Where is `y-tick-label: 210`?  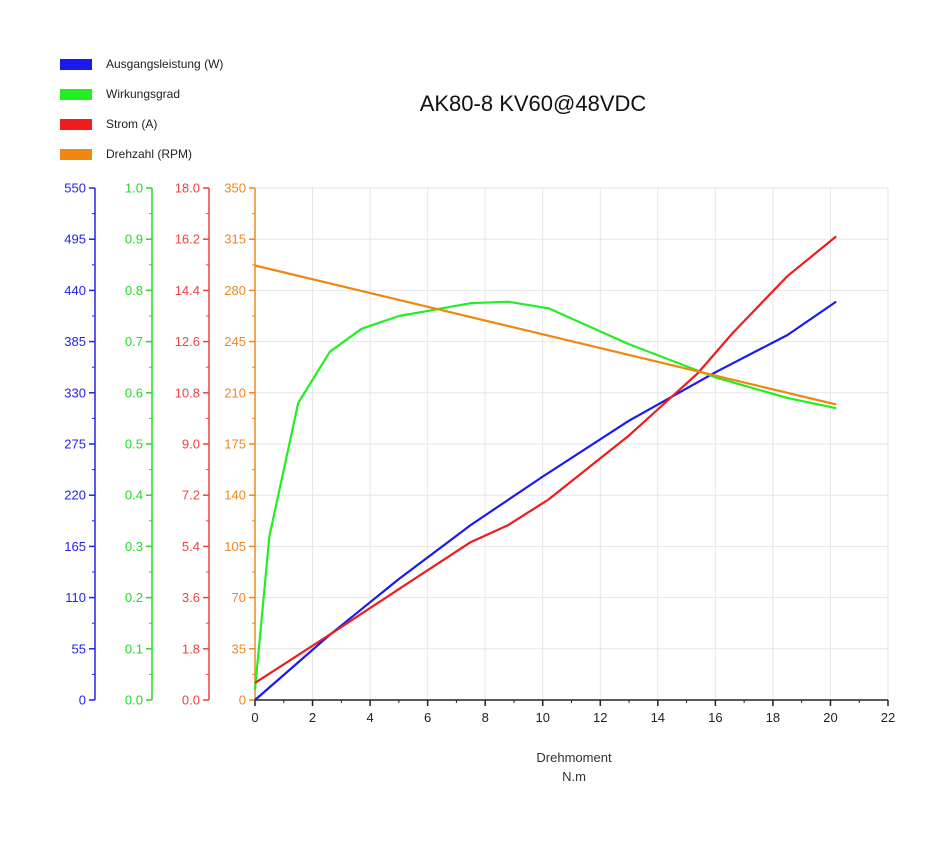 y-tick-label: 210 is located at coordinates (235, 392).